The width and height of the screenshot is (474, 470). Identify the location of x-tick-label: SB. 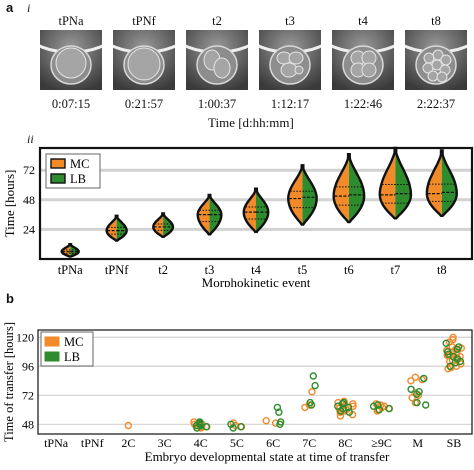
(454, 443).